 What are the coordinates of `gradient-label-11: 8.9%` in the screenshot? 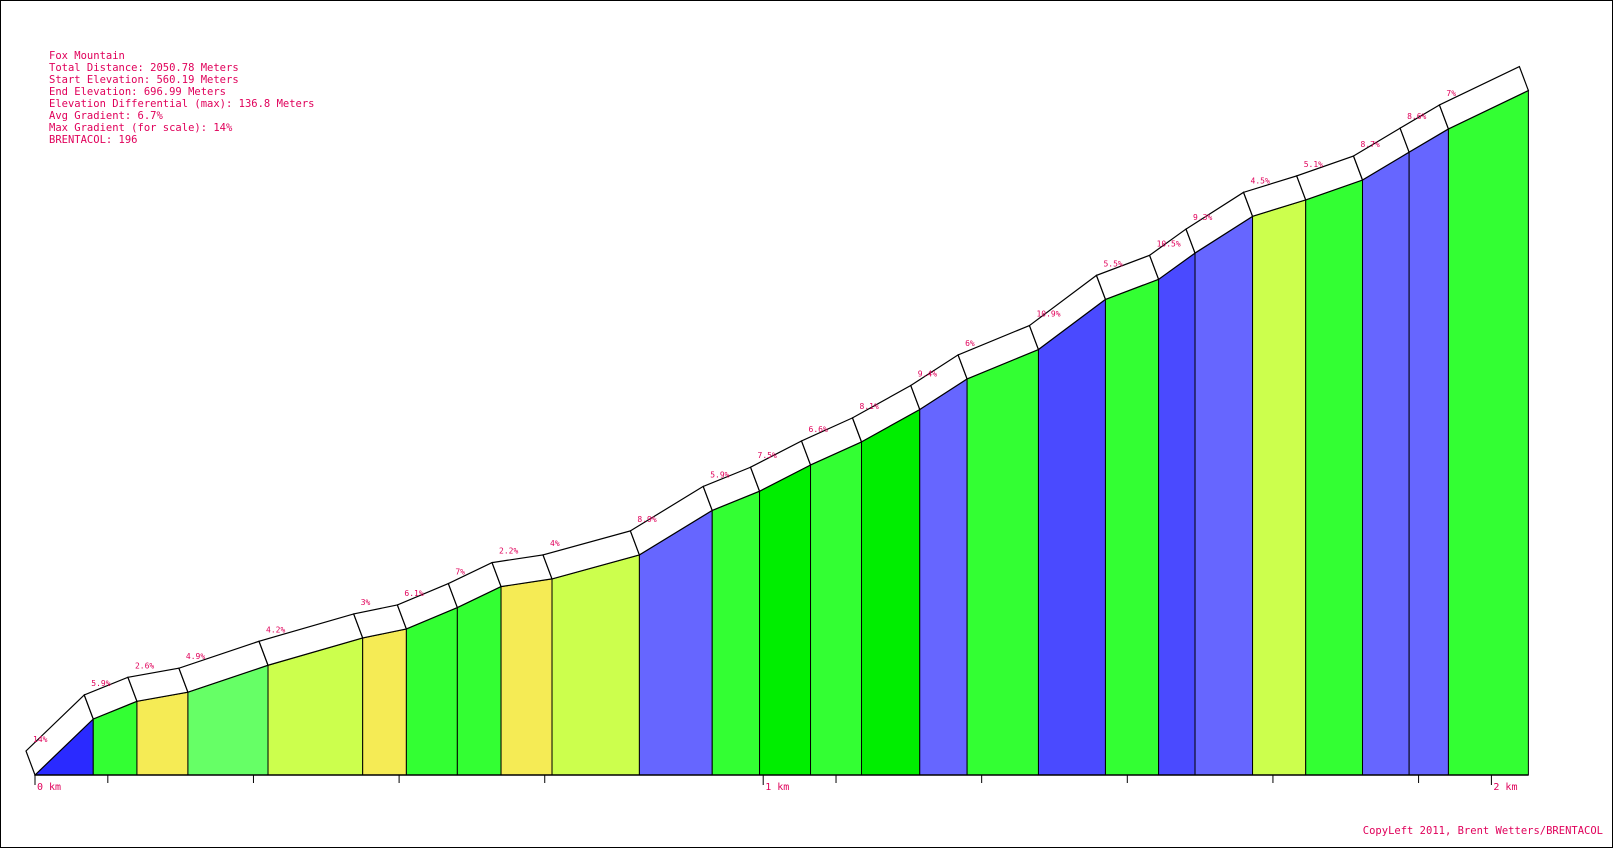 It's located at (646, 519).